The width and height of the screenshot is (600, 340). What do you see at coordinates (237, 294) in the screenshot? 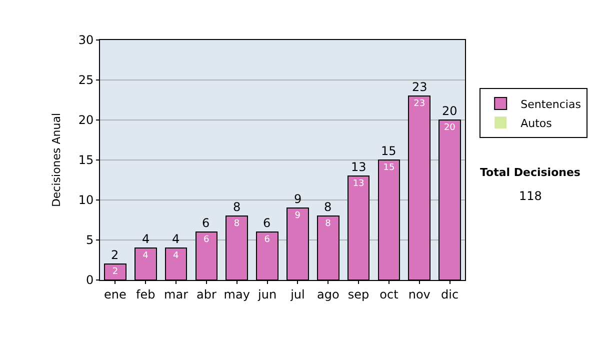
I see `x-tick-label: may` at bounding box center [237, 294].